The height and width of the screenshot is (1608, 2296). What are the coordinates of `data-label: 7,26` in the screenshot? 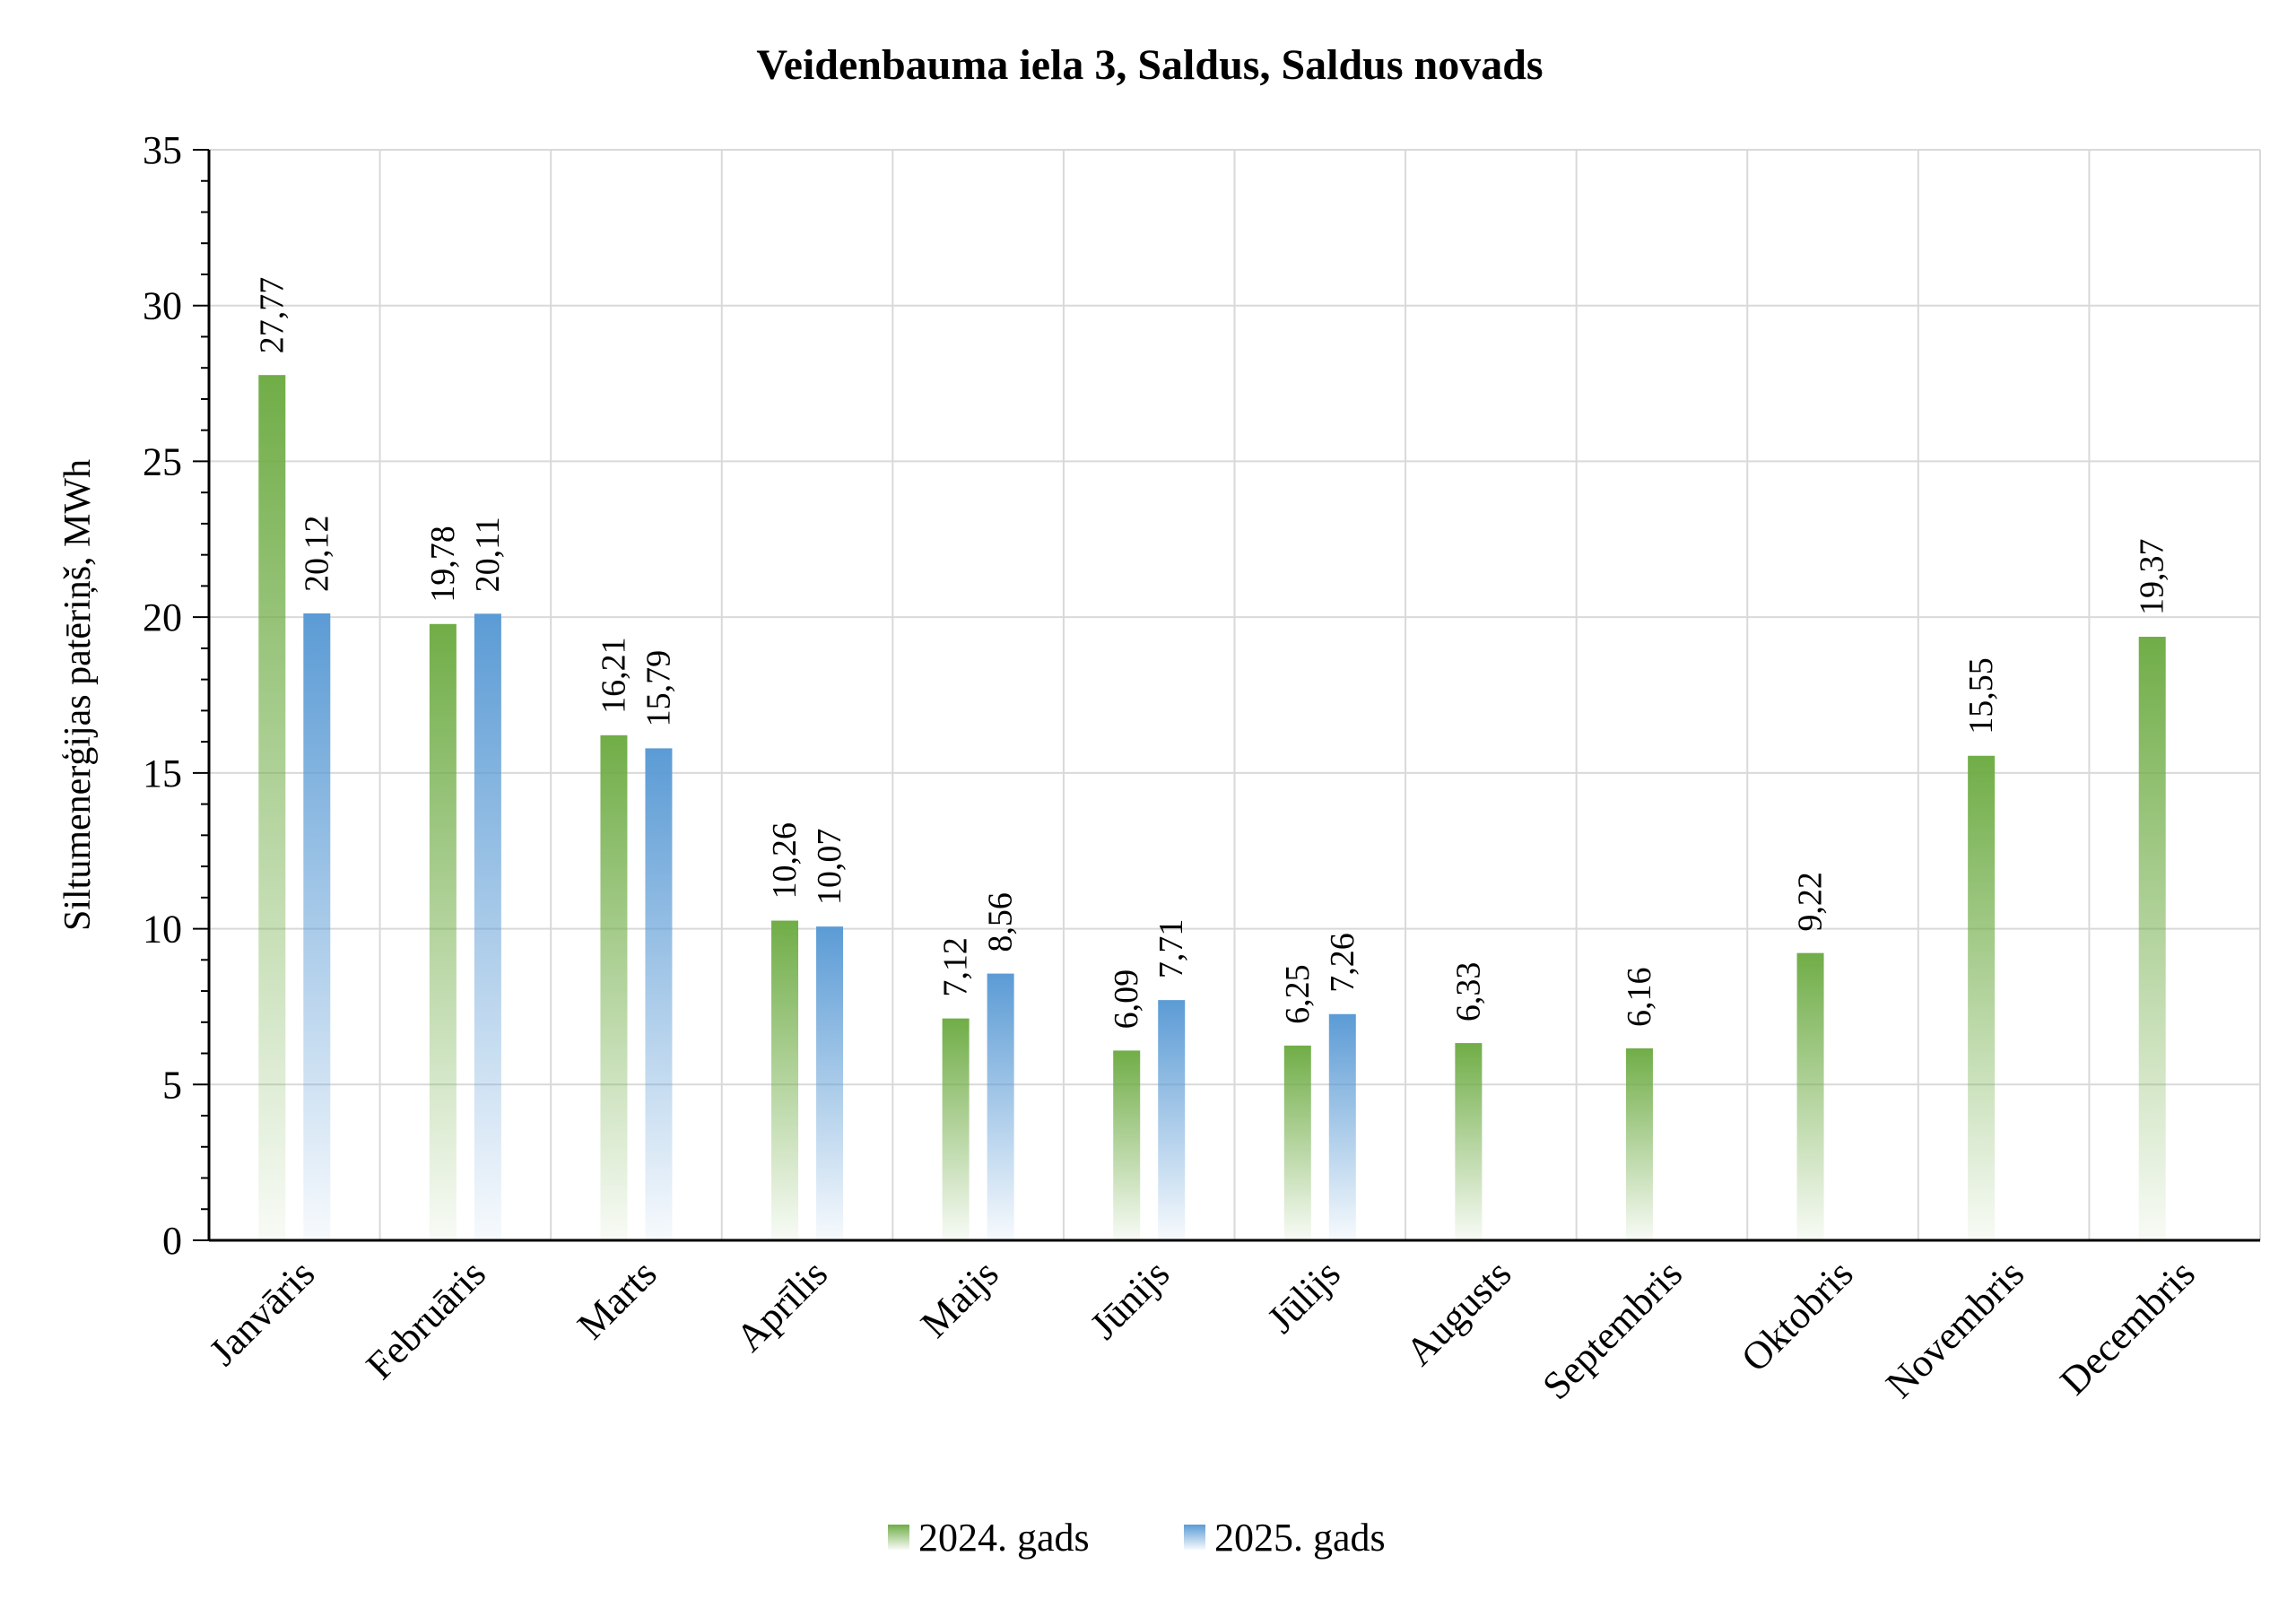 It's located at (1342, 963).